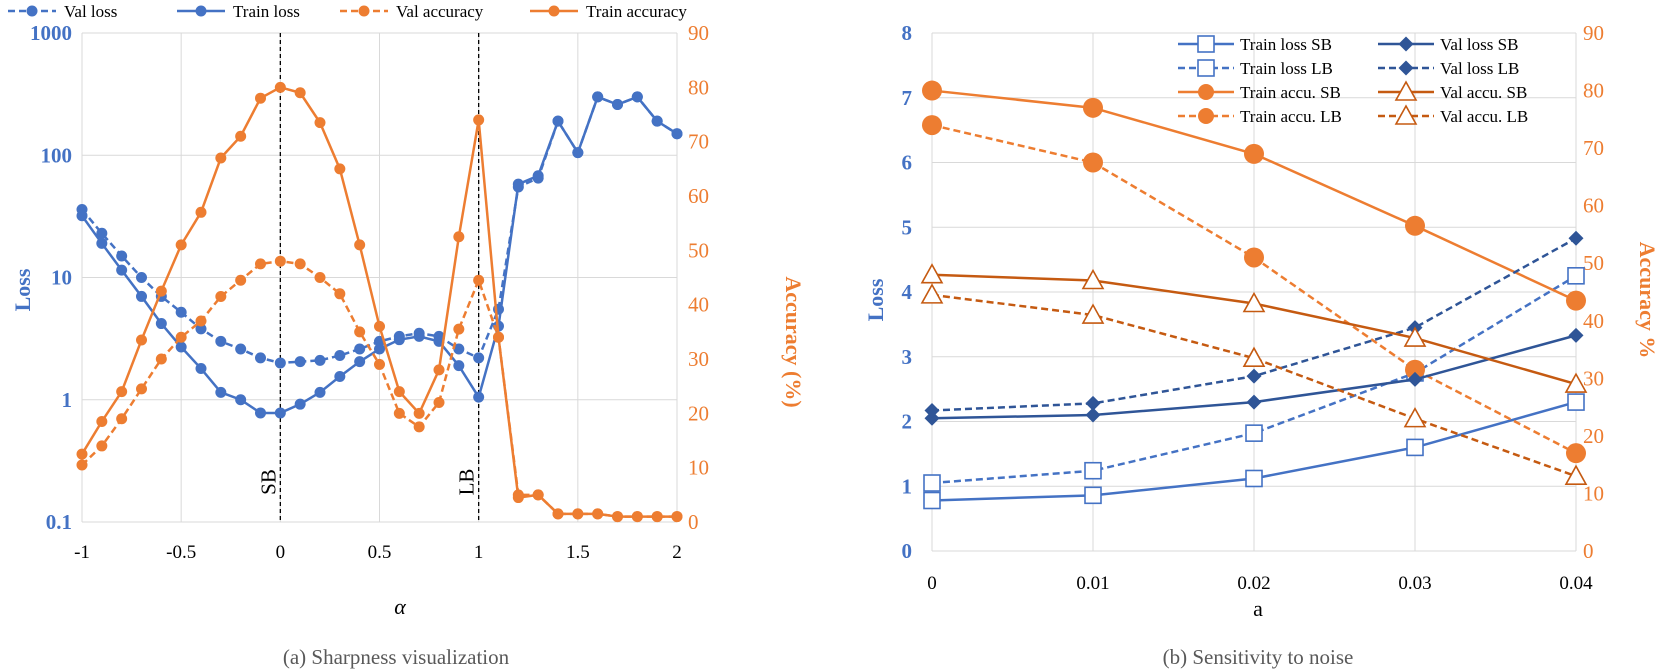 Image resolution: width=1661 pixels, height=672 pixels. Describe the element at coordinates (1254, 433) in the screenshot. I see `point-train-loss-lb` at that location.